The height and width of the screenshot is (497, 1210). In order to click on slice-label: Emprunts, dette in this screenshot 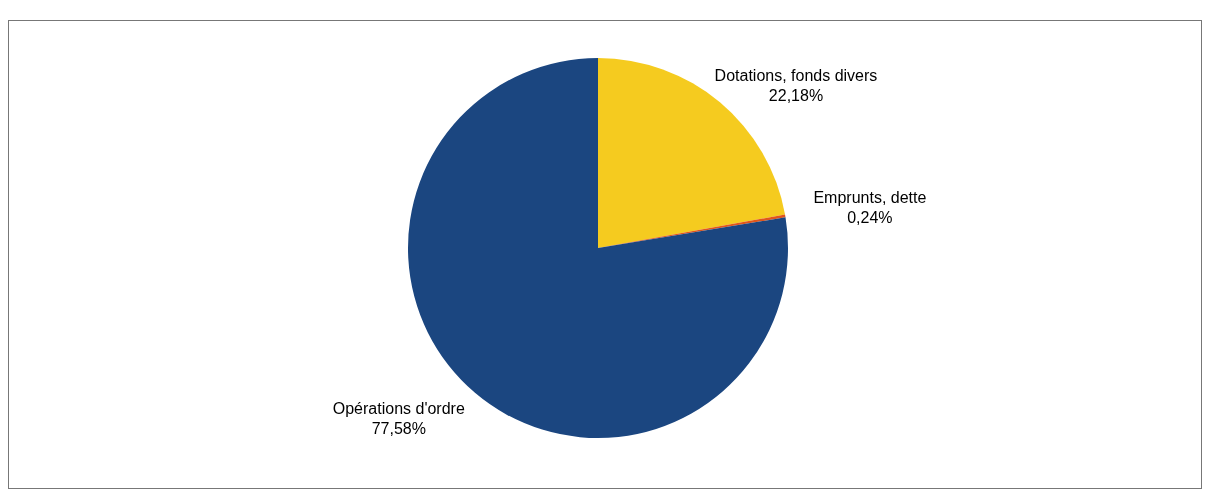, I will do `click(870, 198)`.